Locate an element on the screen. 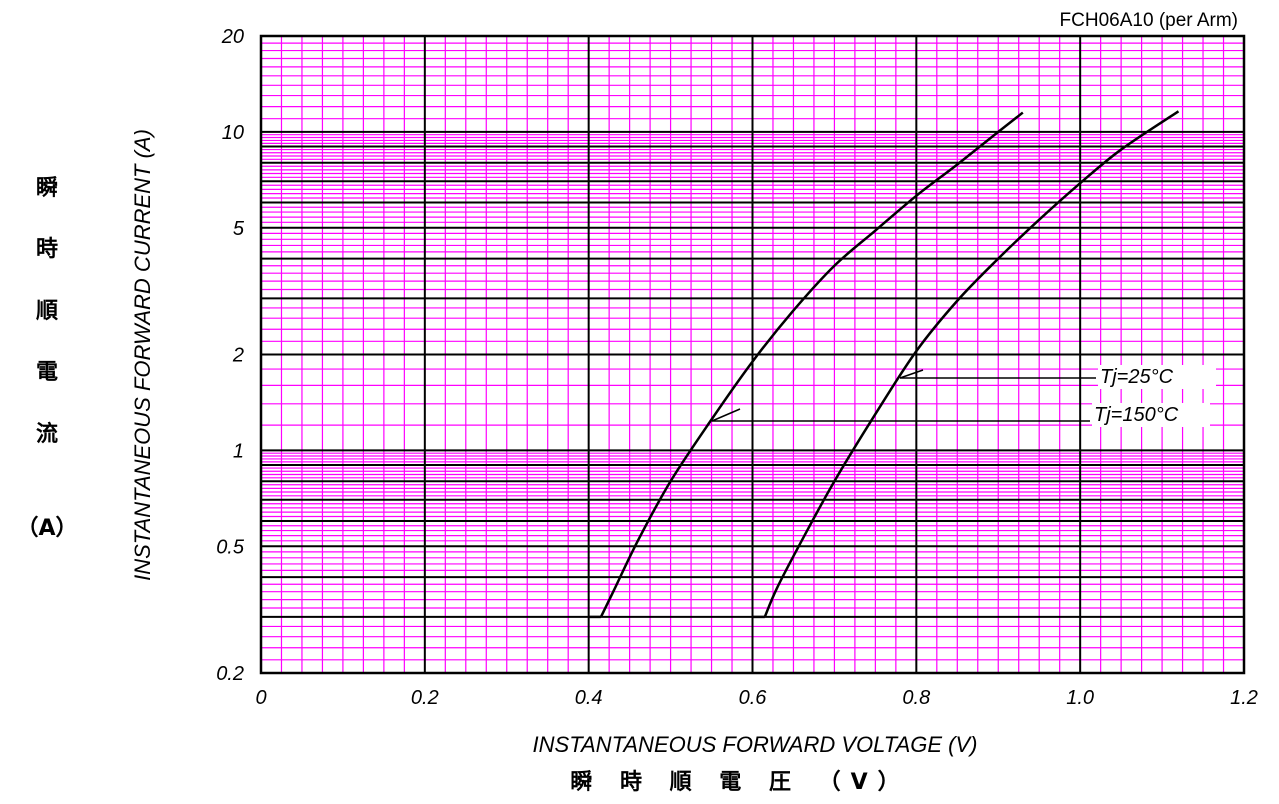  y-cjk-char: 時 is located at coordinates (47, 249).